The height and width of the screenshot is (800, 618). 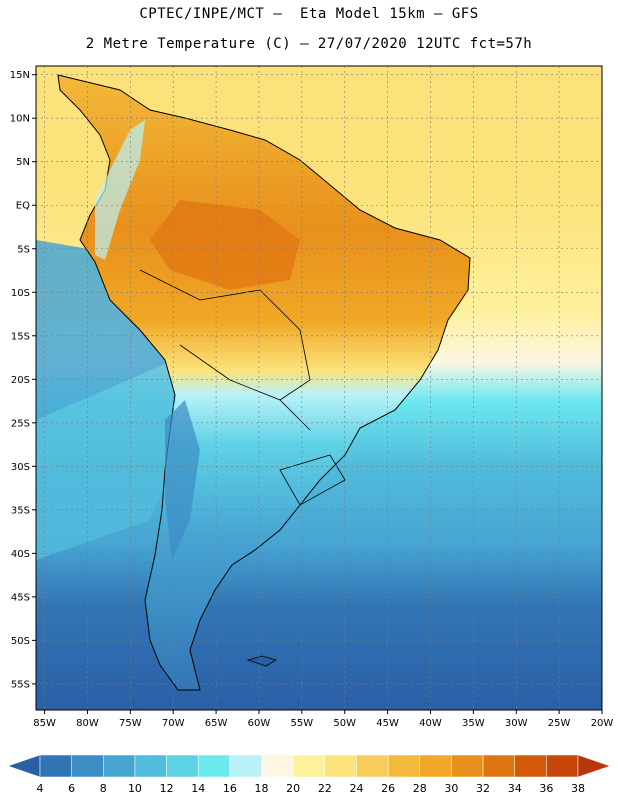 I want to click on colorbar-label: 12, so click(x=167, y=788).